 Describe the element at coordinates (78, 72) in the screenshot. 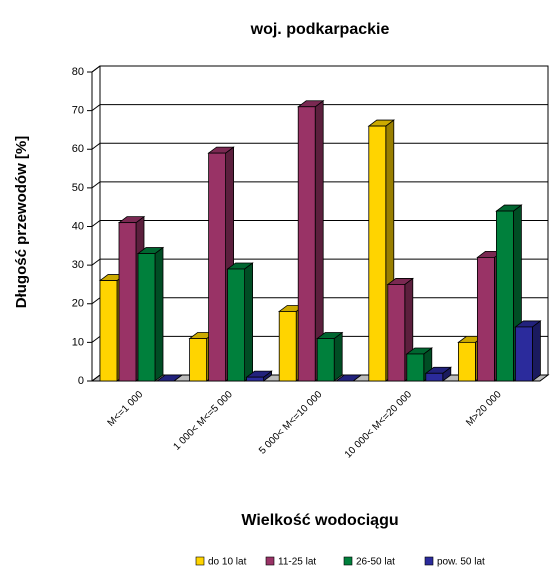

I see `y-tick-label: 80` at that location.